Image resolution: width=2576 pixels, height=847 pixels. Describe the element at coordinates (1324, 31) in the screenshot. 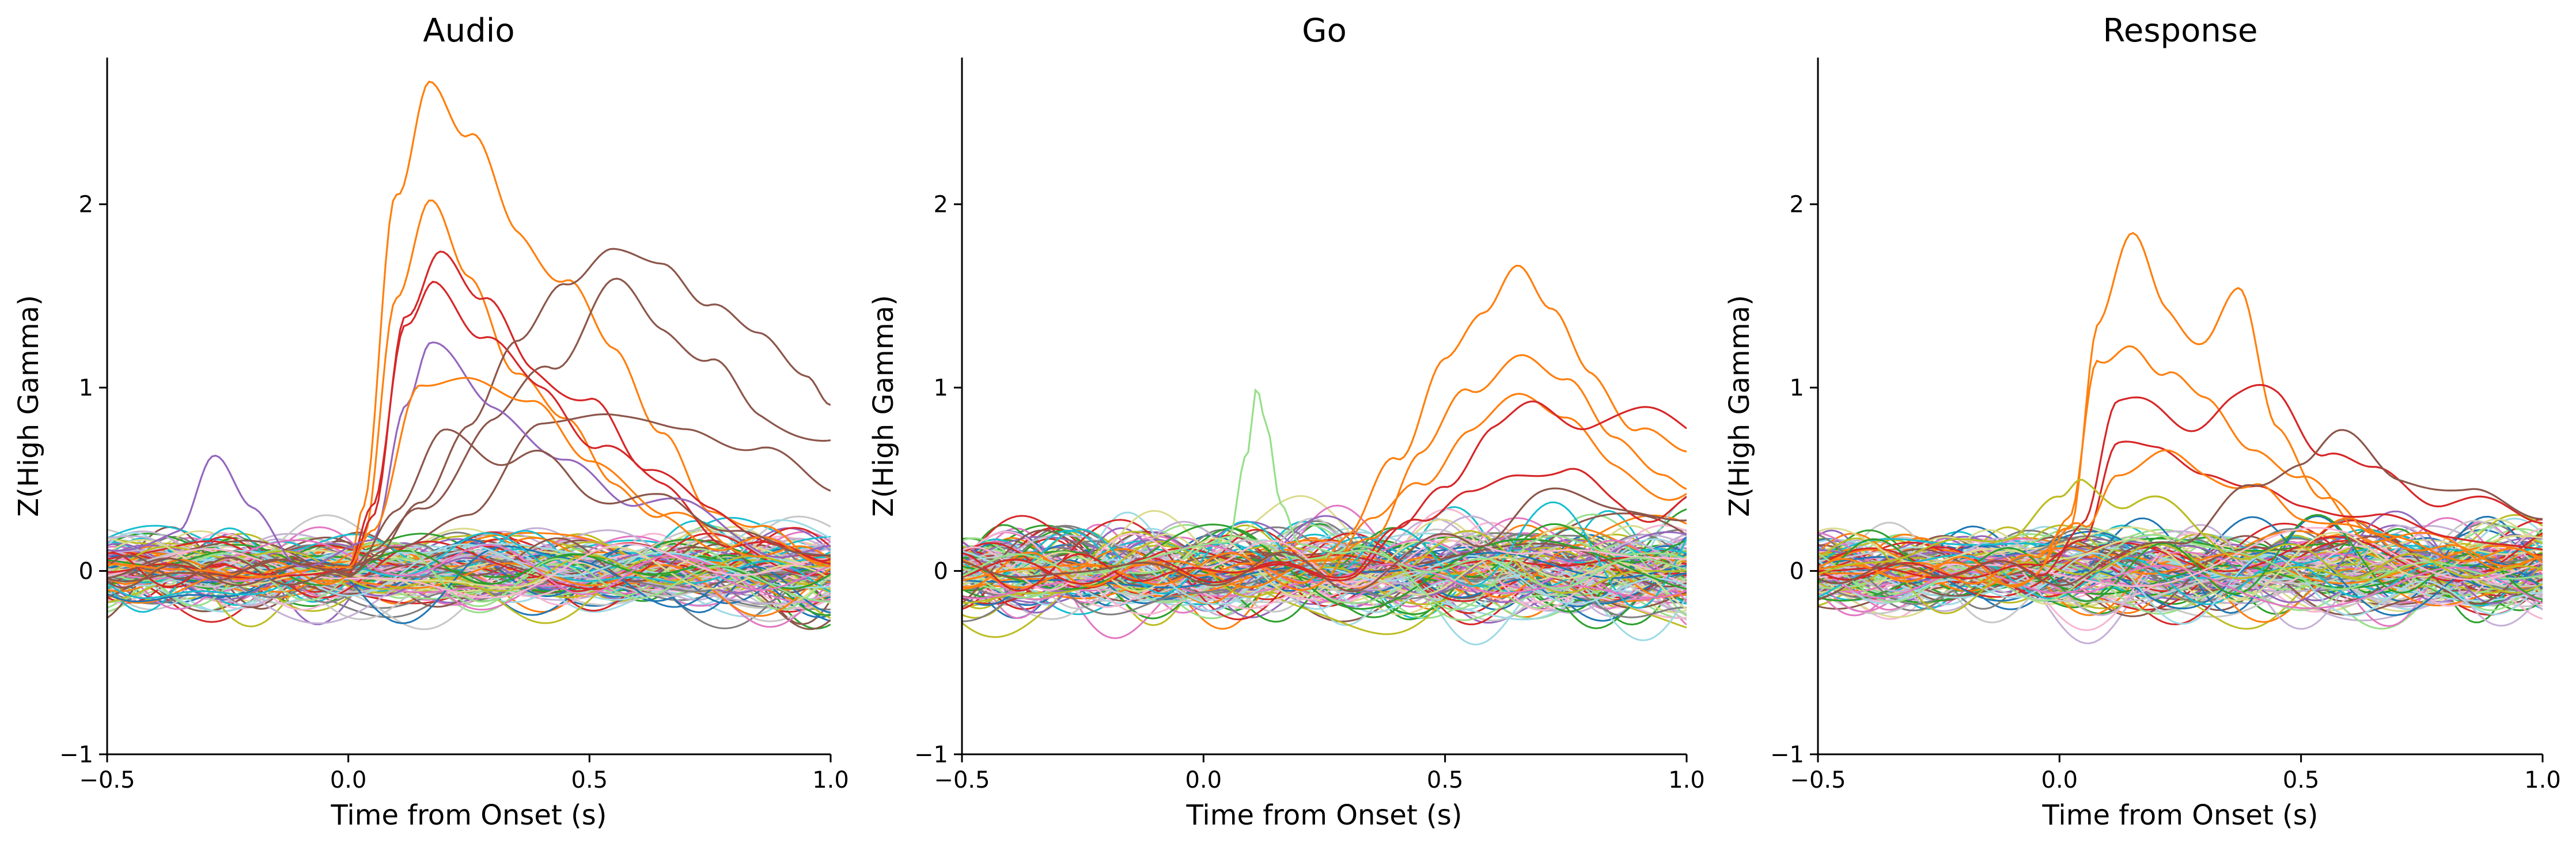

I see `chart-title: Go` at that location.